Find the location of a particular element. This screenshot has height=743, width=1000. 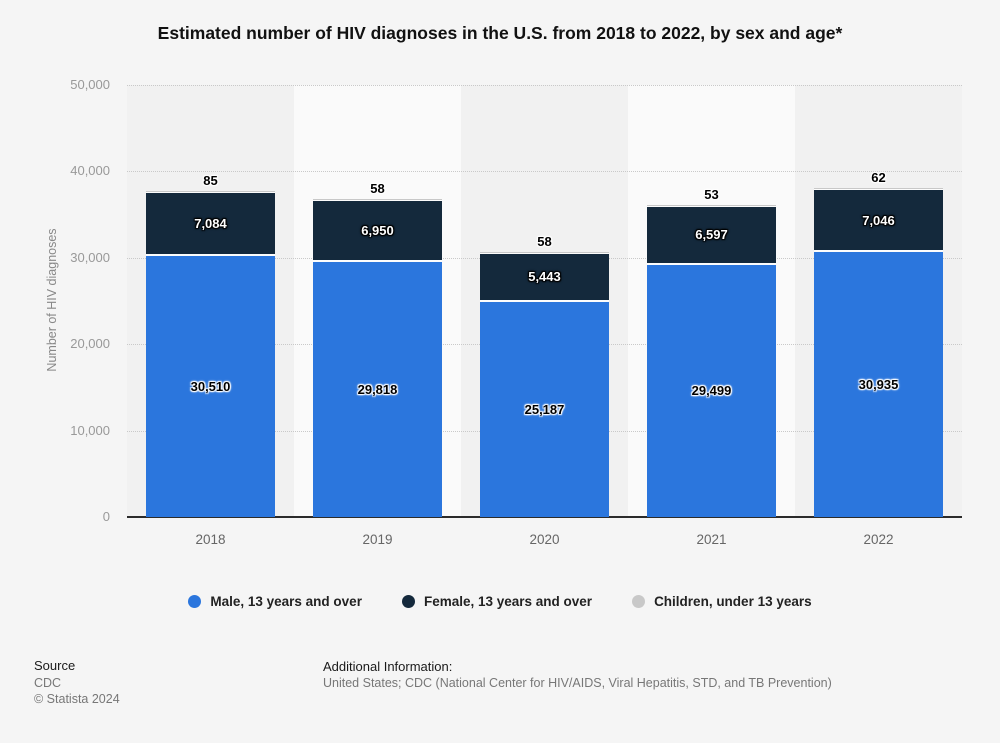

bar-2020: 58 5,443 25,187 is located at coordinates (544, 375).